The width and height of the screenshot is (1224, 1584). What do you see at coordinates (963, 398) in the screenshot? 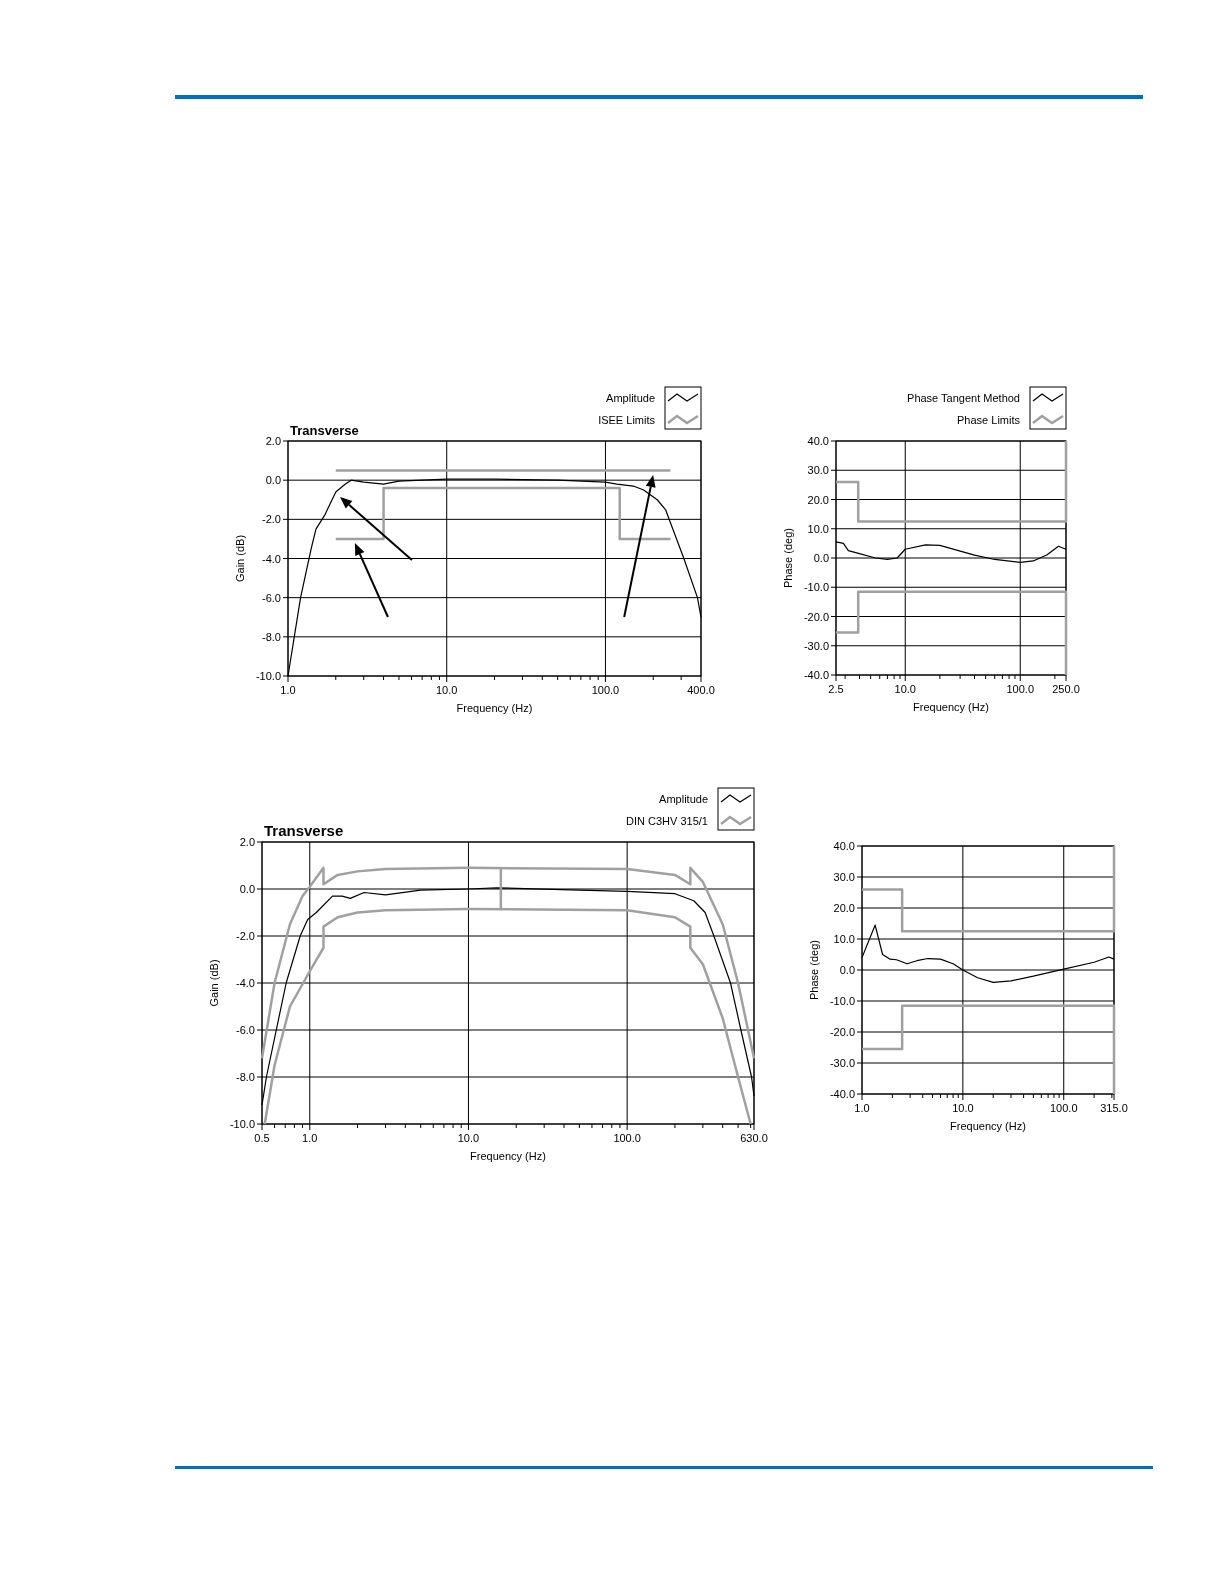
I see `legend-label: Phase Tangent Method` at bounding box center [963, 398].